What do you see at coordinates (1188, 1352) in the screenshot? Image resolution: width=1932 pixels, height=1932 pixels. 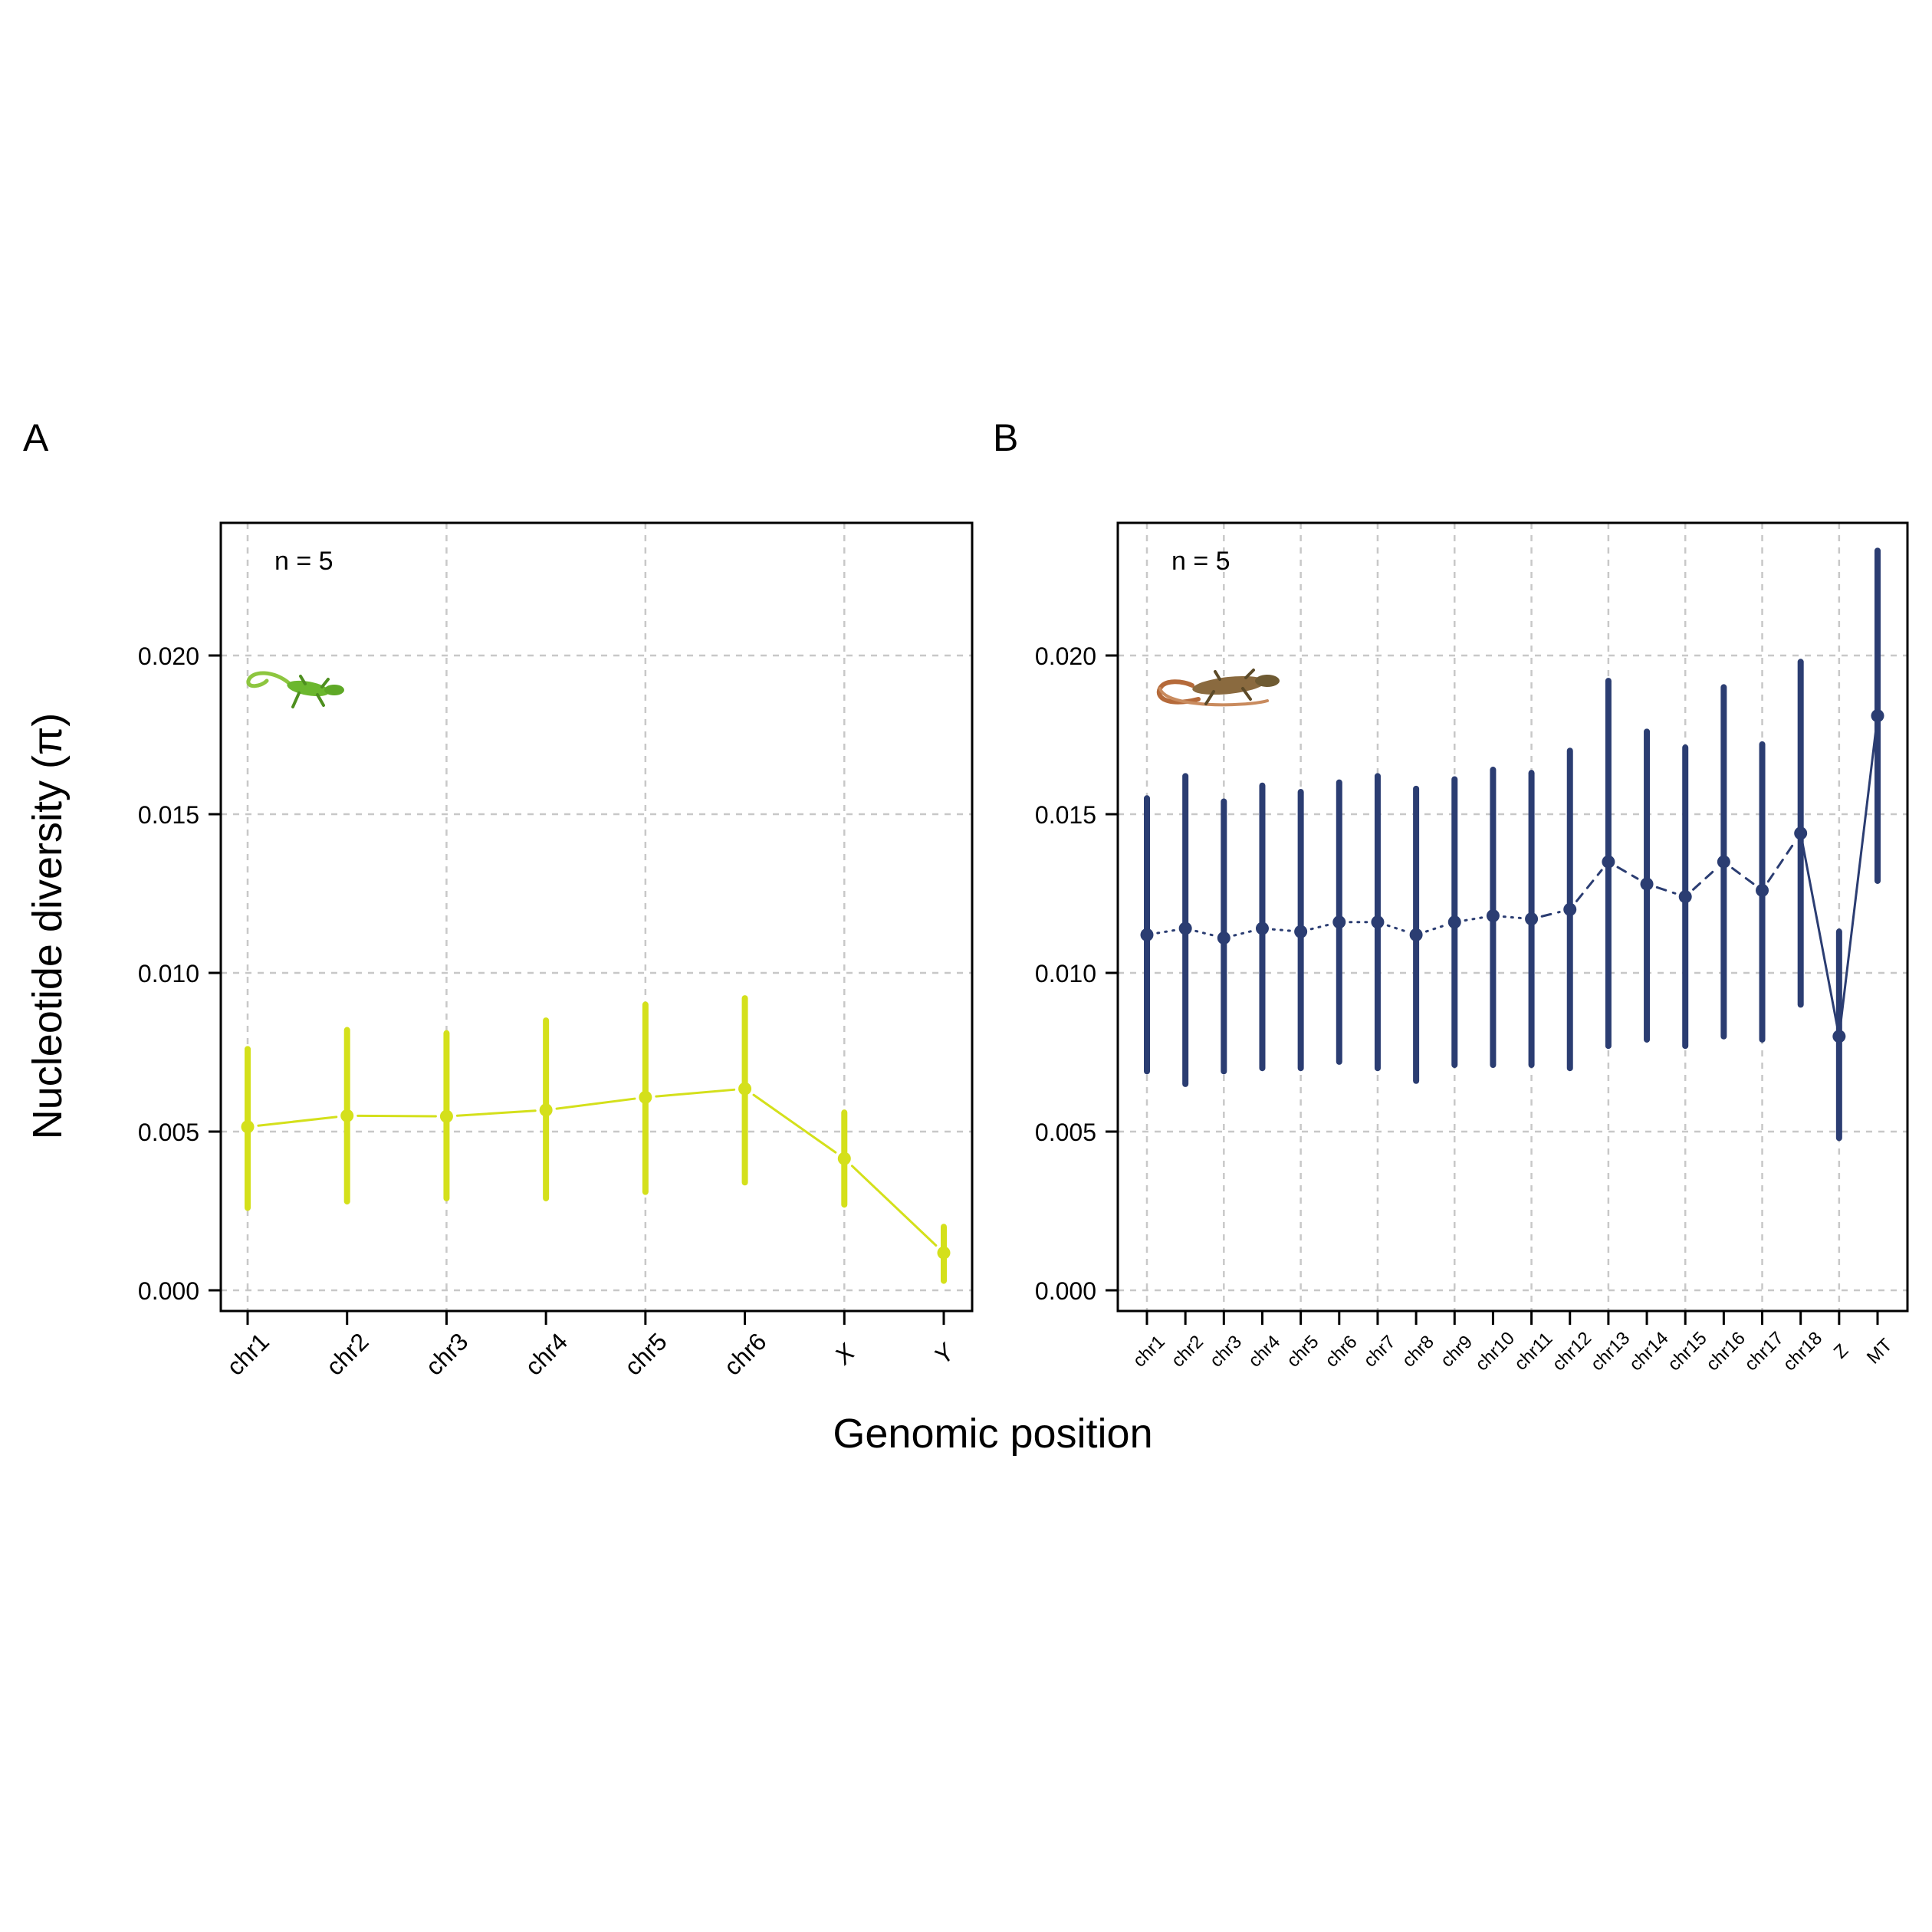 I see `panel-b-x-tick-label: chr2` at bounding box center [1188, 1352].